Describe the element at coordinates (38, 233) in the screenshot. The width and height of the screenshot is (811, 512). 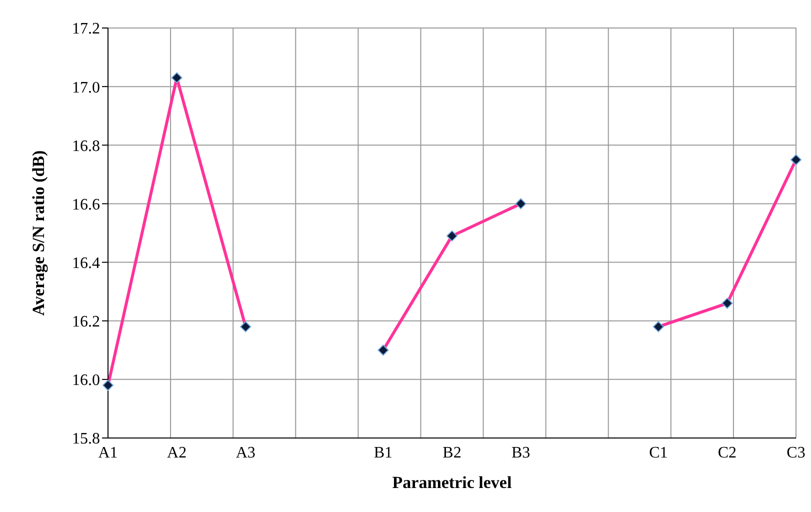
I see `y-axis-title: Average S/N ratio (dB)` at that location.